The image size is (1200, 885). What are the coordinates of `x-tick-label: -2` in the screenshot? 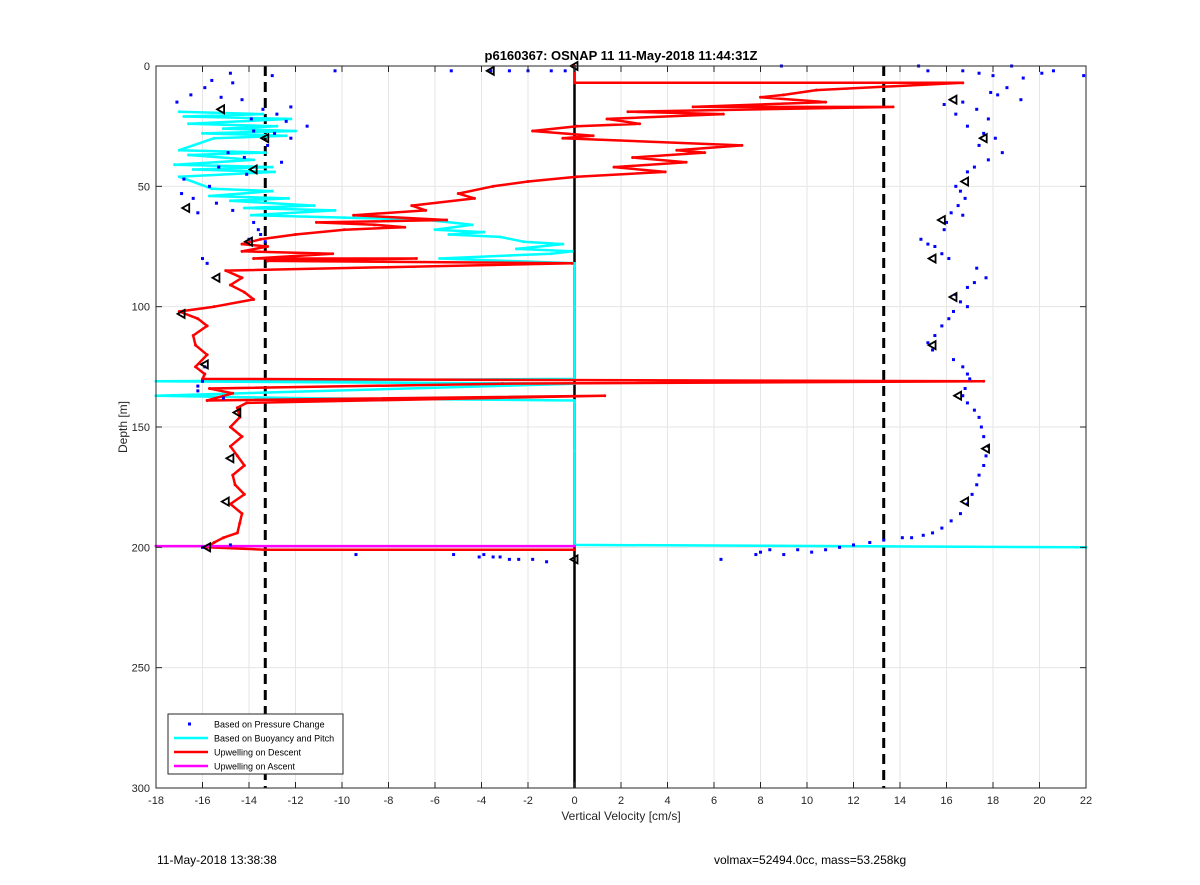 It's located at (528, 801).